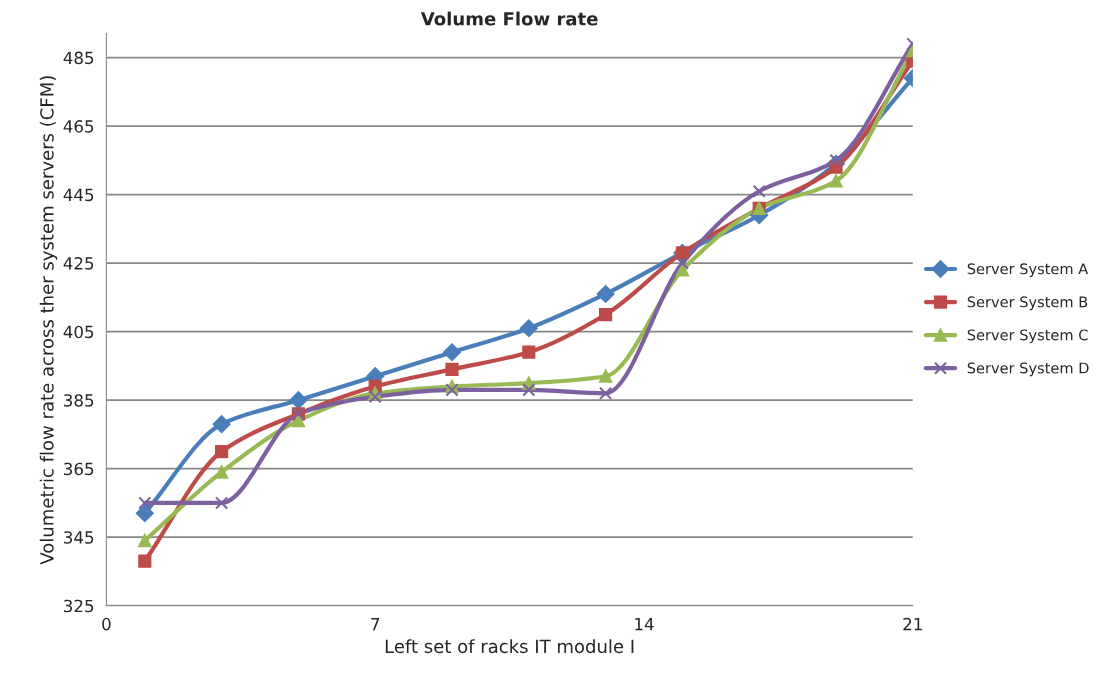  What do you see at coordinates (79, 537) in the screenshot?
I see `y-tick-label: 345` at bounding box center [79, 537].